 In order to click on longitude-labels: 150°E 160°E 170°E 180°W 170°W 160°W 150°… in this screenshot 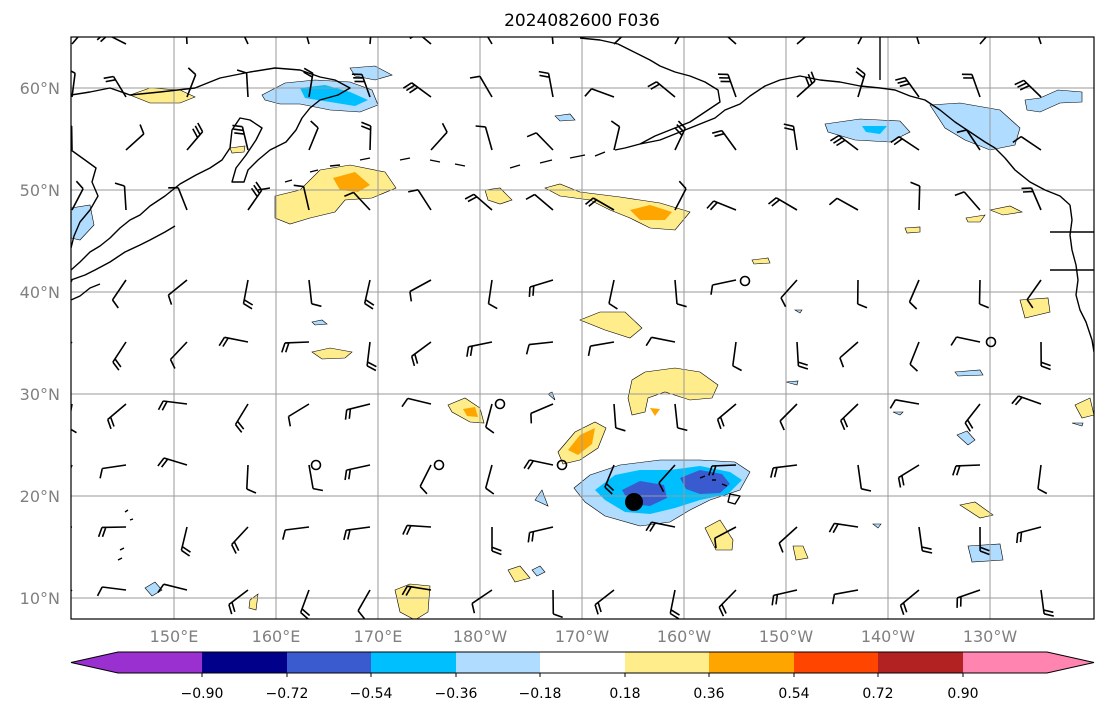, I will do `click(584, 636)`.